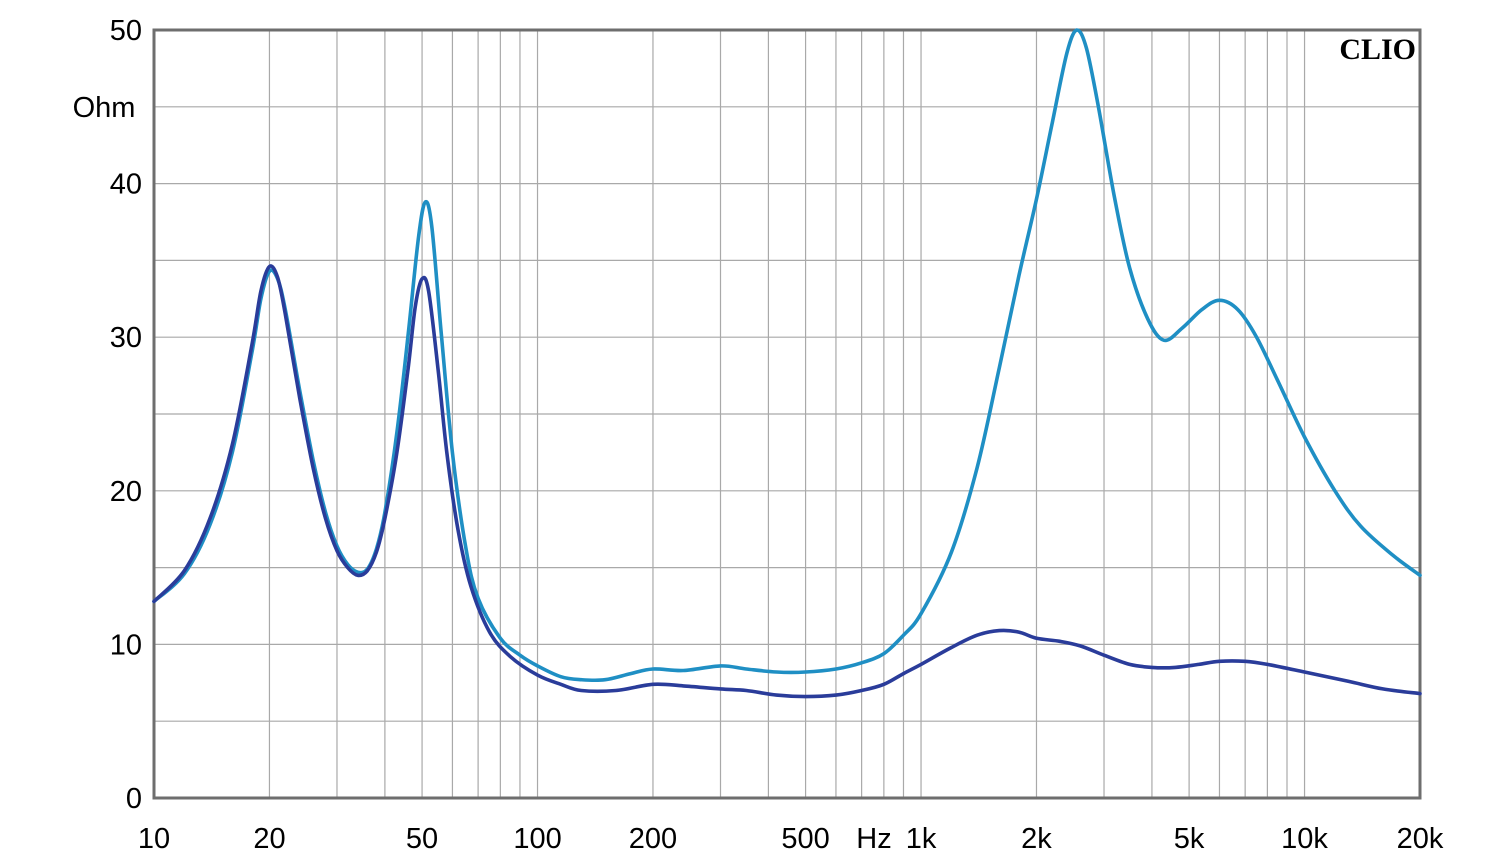 The height and width of the screenshot is (864, 1500). Describe the element at coordinates (422, 839) in the screenshot. I see `x-tick-label: 50` at that location.